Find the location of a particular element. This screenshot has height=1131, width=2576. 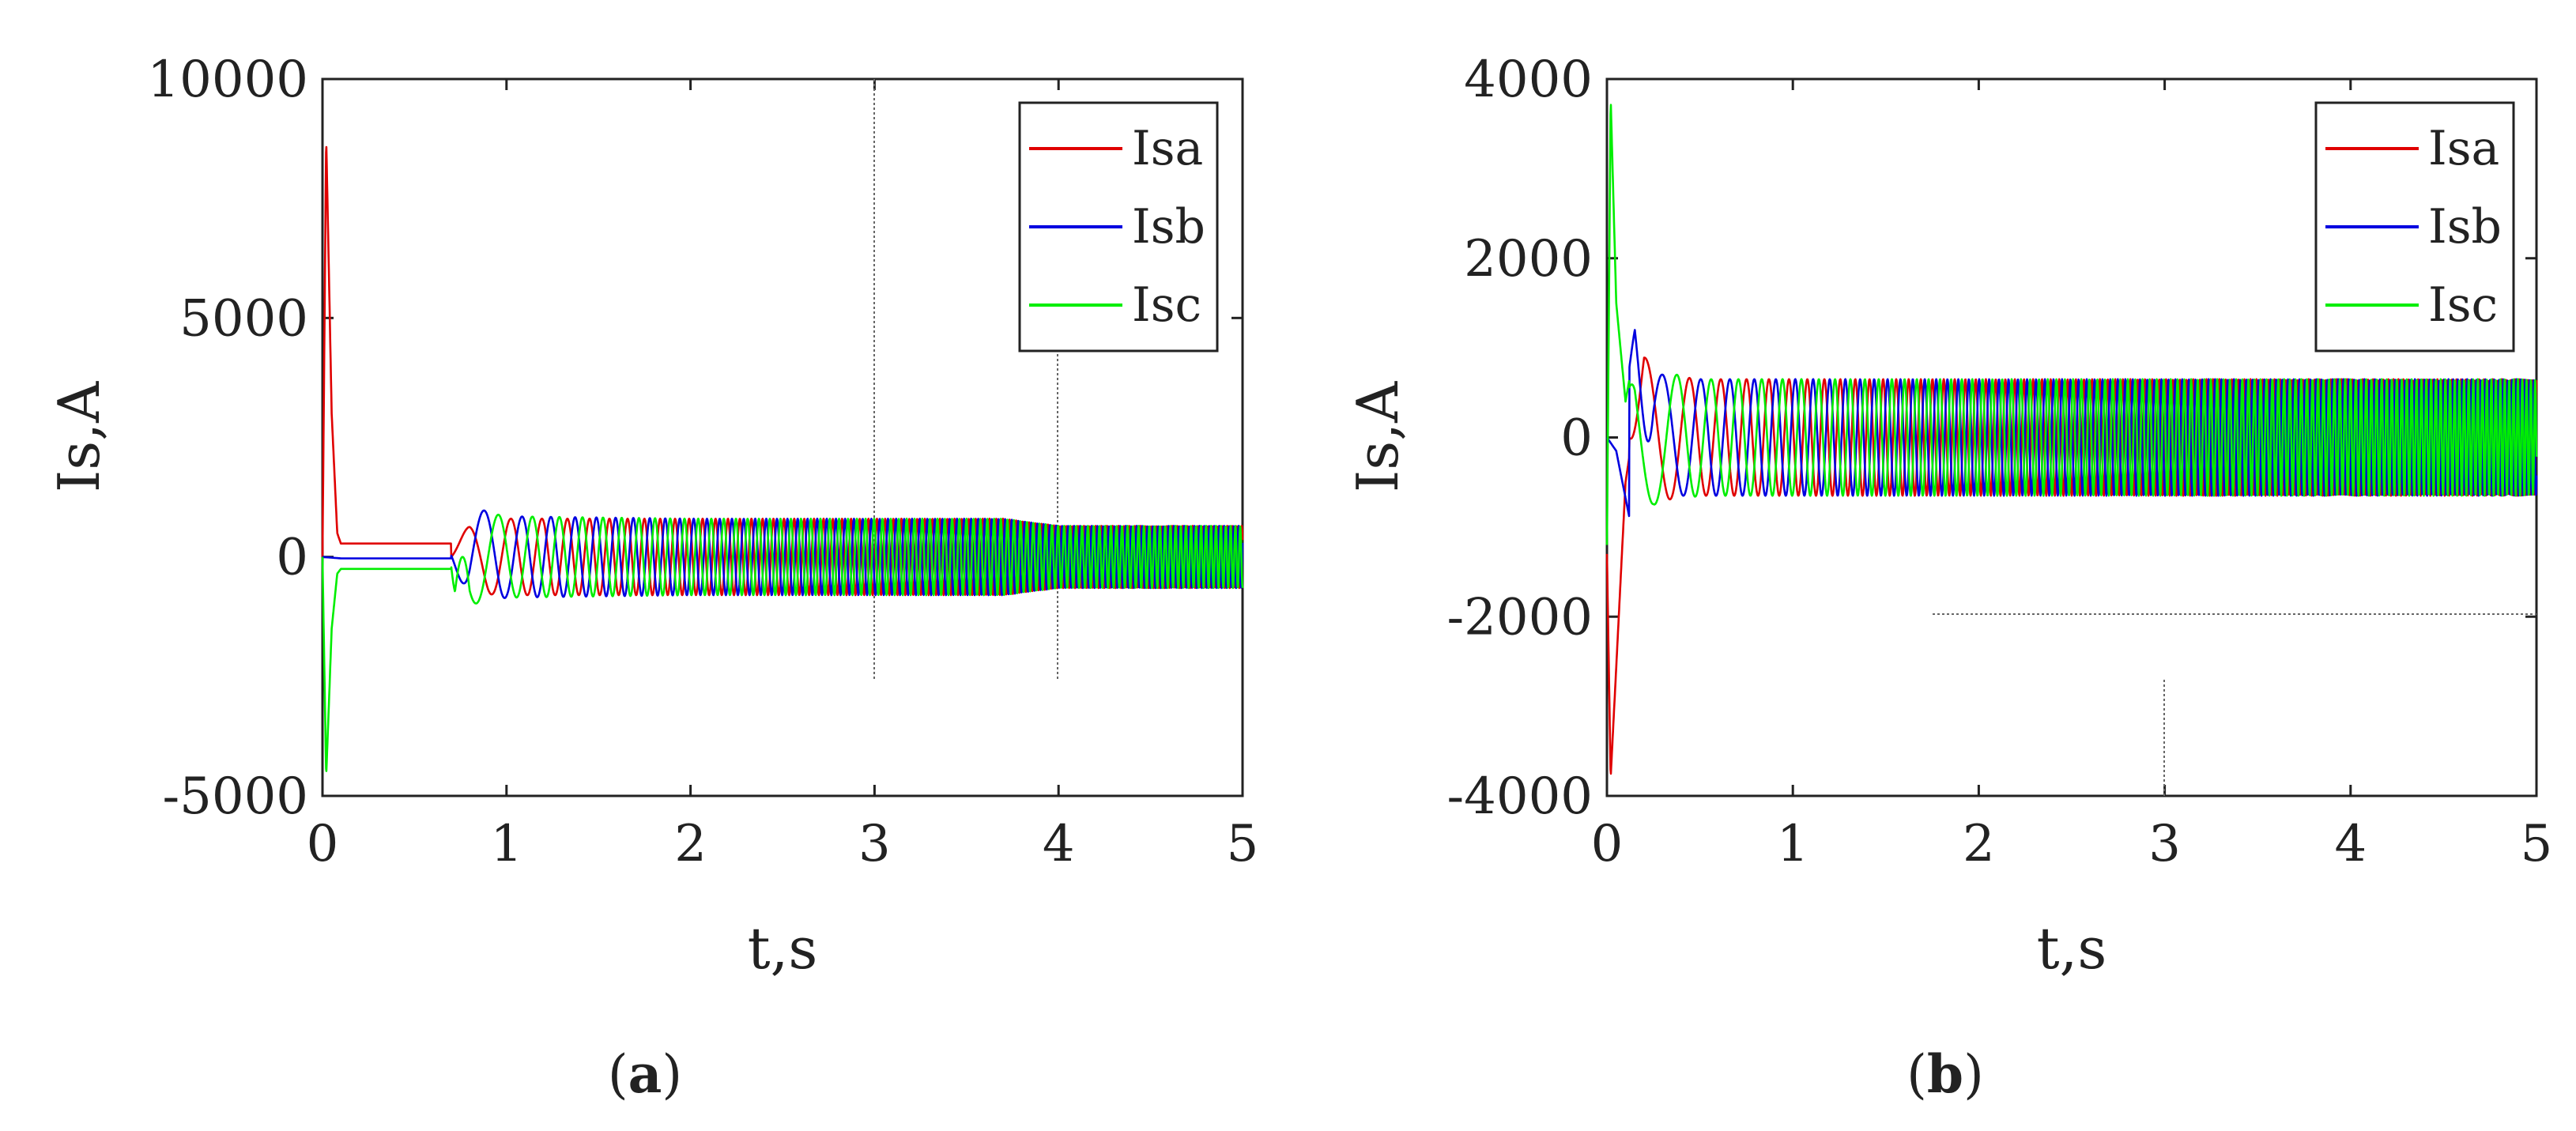

legend-label-a-isb: Isb is located at coordinates (1168, 226).